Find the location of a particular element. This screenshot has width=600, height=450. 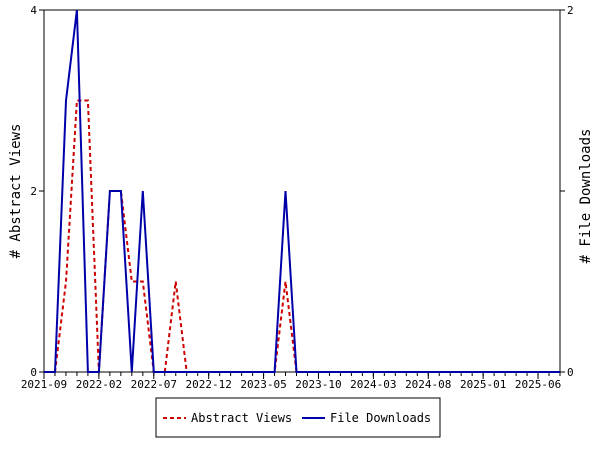

left-y-axis-ticks: 0 2 4 is located at coordinates (37, 191).